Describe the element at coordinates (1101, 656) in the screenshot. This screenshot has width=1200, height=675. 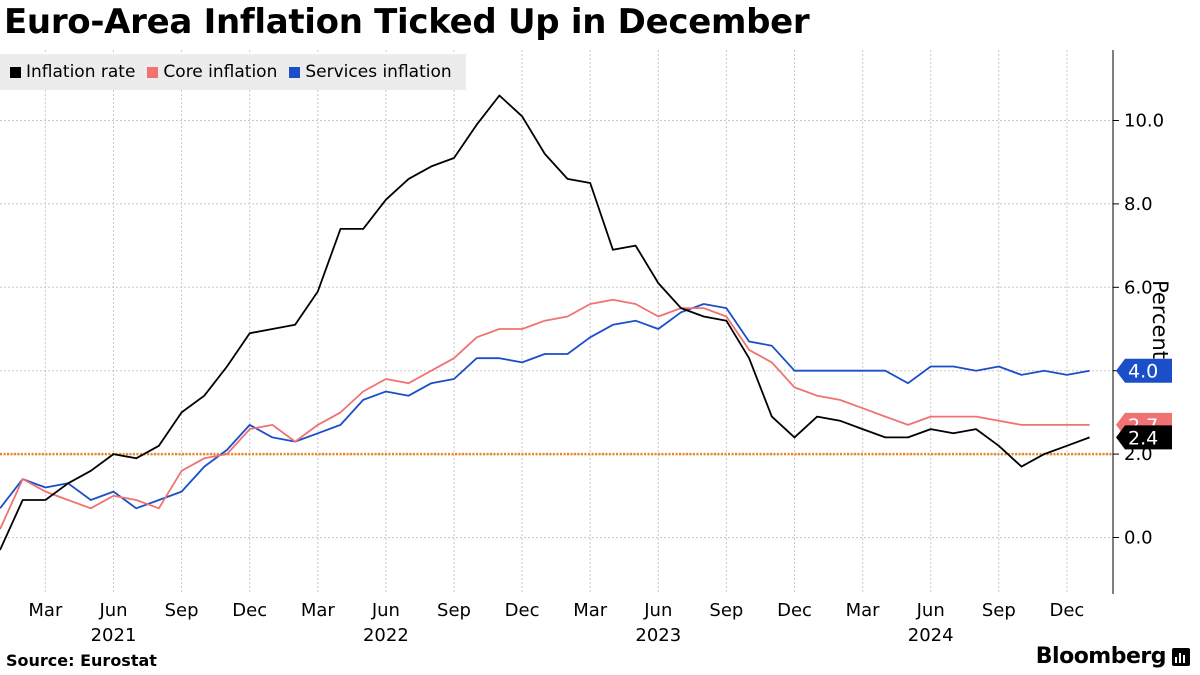
I see `brand-name: Bloomberg` at that location.